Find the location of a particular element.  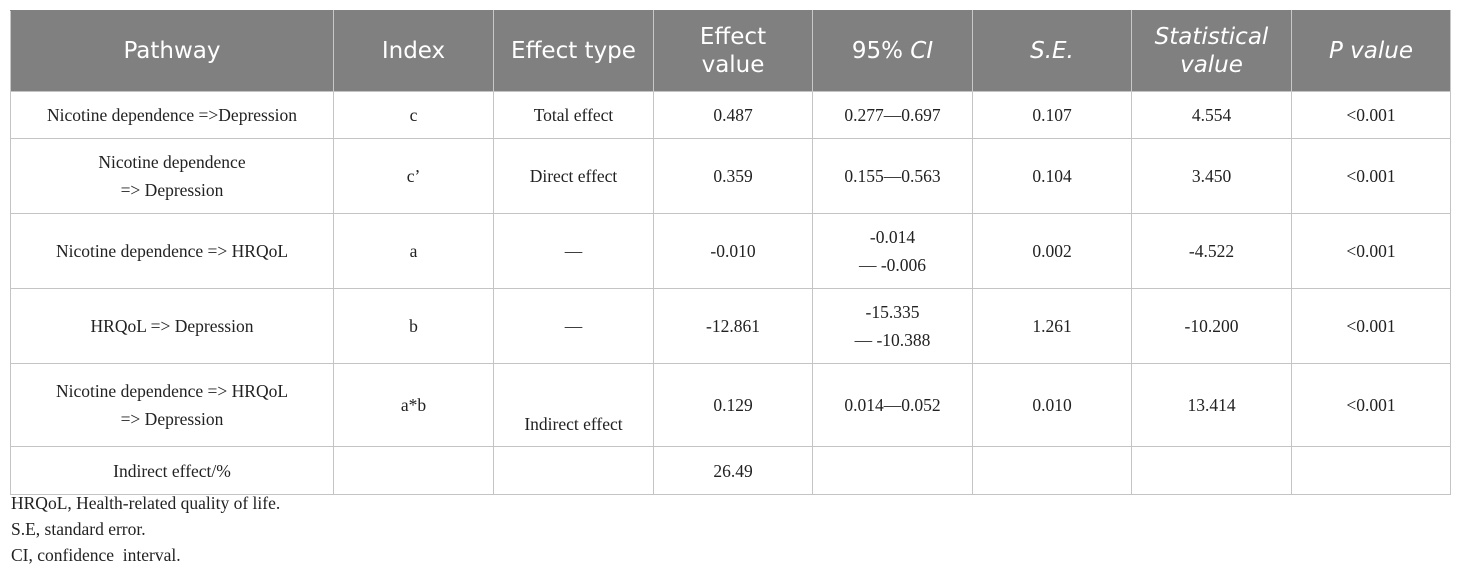

cell-line: 0.014—0.052 is located at coordinates (892, 405).